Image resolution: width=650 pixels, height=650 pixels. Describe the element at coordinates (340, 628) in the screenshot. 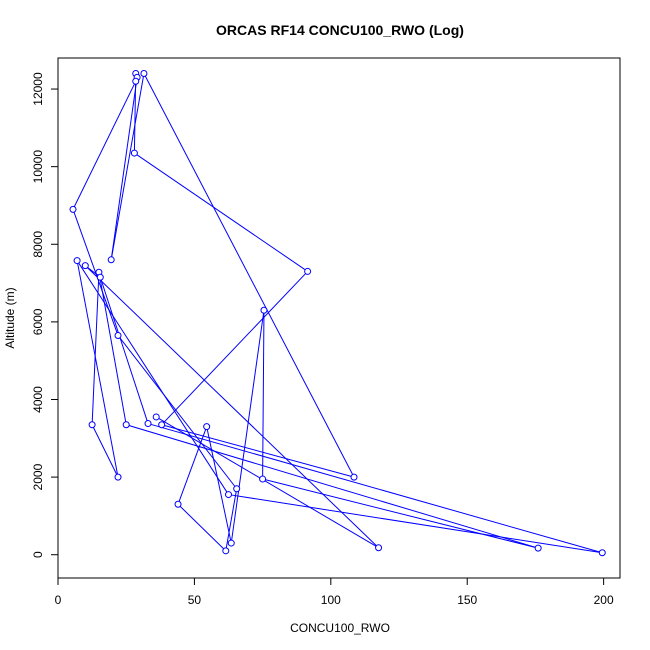

I see `x-axis-label: CONCU100_RWO` at that location.